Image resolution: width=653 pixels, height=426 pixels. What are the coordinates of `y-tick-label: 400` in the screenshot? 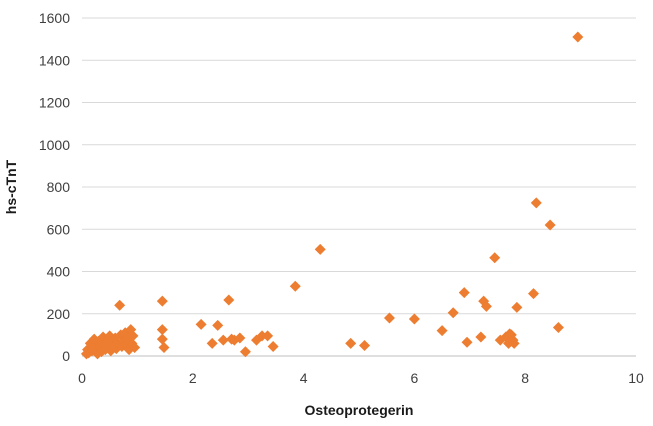 It's located at (59, 272).